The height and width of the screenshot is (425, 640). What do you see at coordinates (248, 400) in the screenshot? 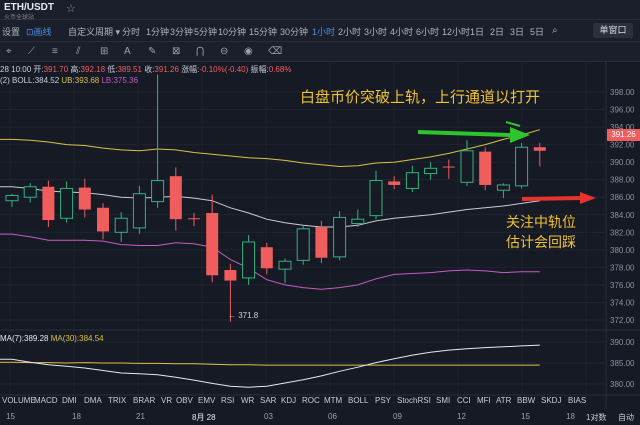
I see `indicator-wr: WR` at bounding box center [248, 400].